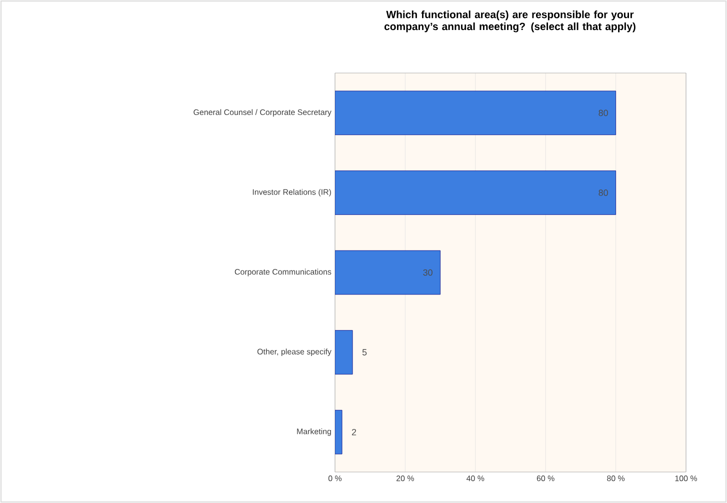 The height and width of the screenshot is (503, 727). I want to click on chart-title: Which functional area(s) are responsible for your company’s annual meeting? (select all that apply), so click(510, 21).